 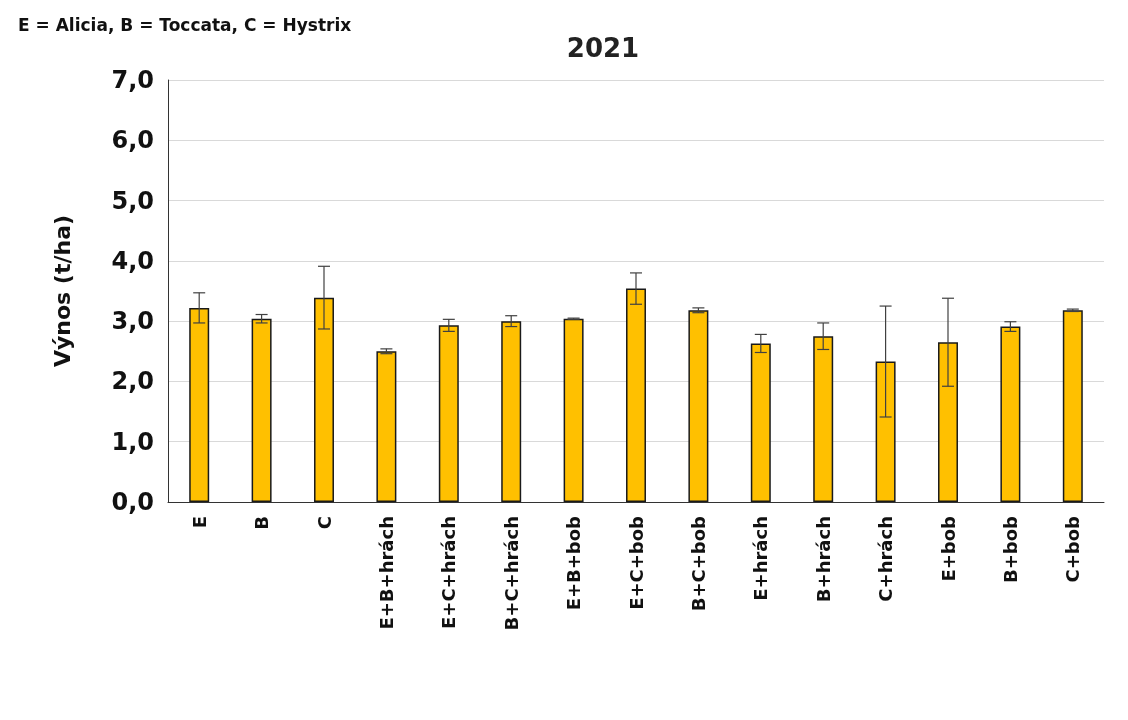 I want to click on x-tick-label: E+C+hrách, so click(x=449, y=572).